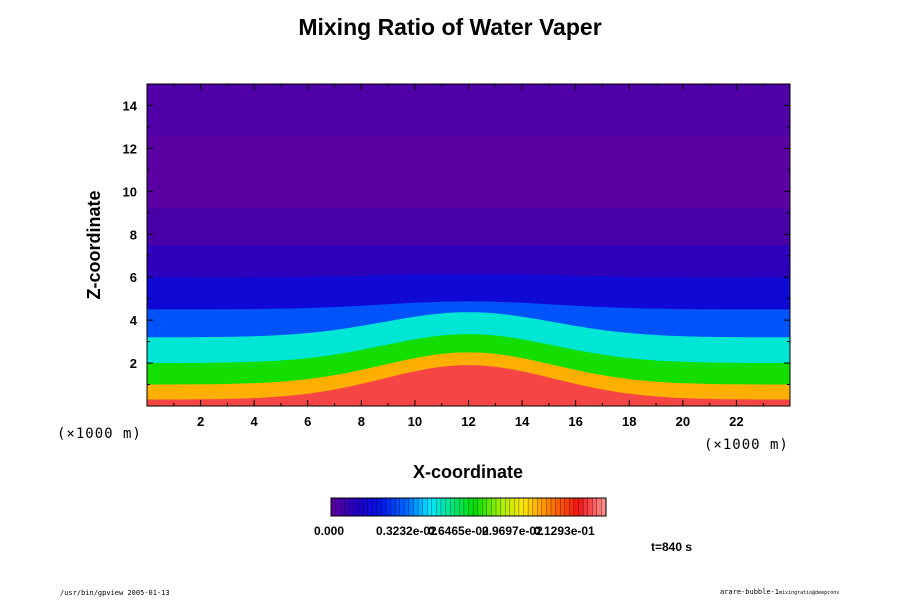  Describe the element at coordinates (406, 531) in the screenshot. I see `colorbar-tick-label: 0.3232e-02` at that location.